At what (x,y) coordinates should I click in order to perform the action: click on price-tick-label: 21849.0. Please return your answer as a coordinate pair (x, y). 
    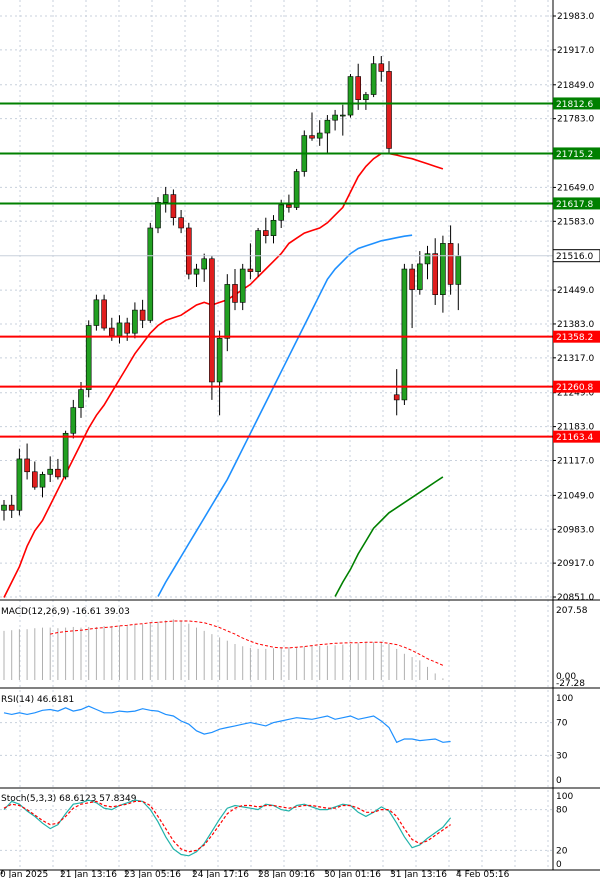
    Looking at the image, I should click on (575, 86).